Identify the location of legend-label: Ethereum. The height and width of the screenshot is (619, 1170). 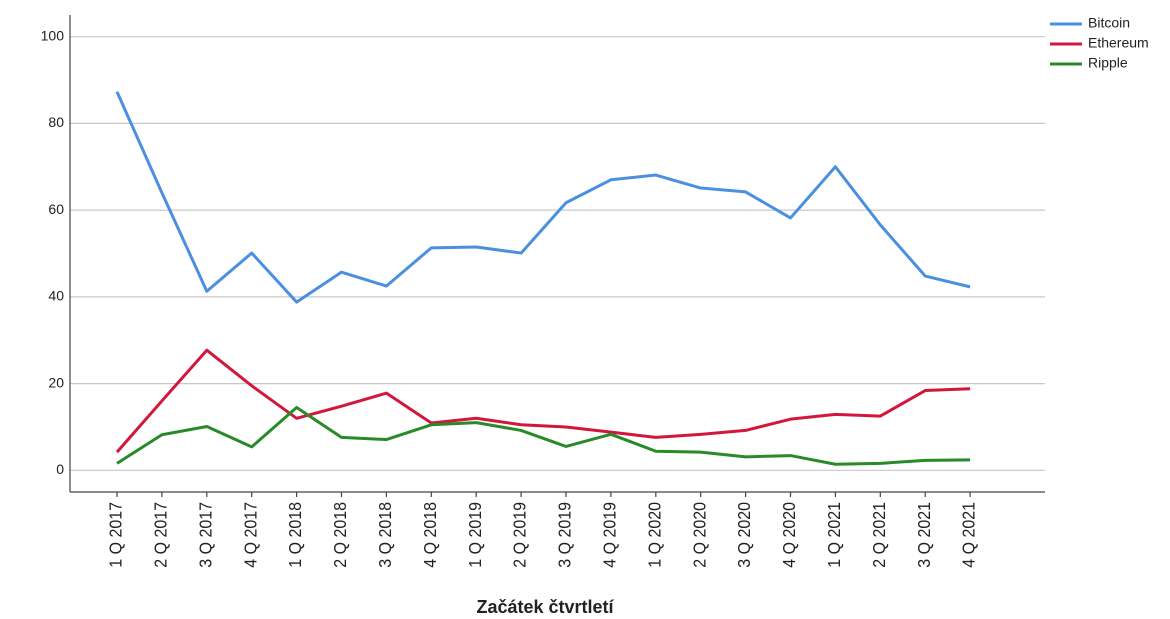
(1118, 43).